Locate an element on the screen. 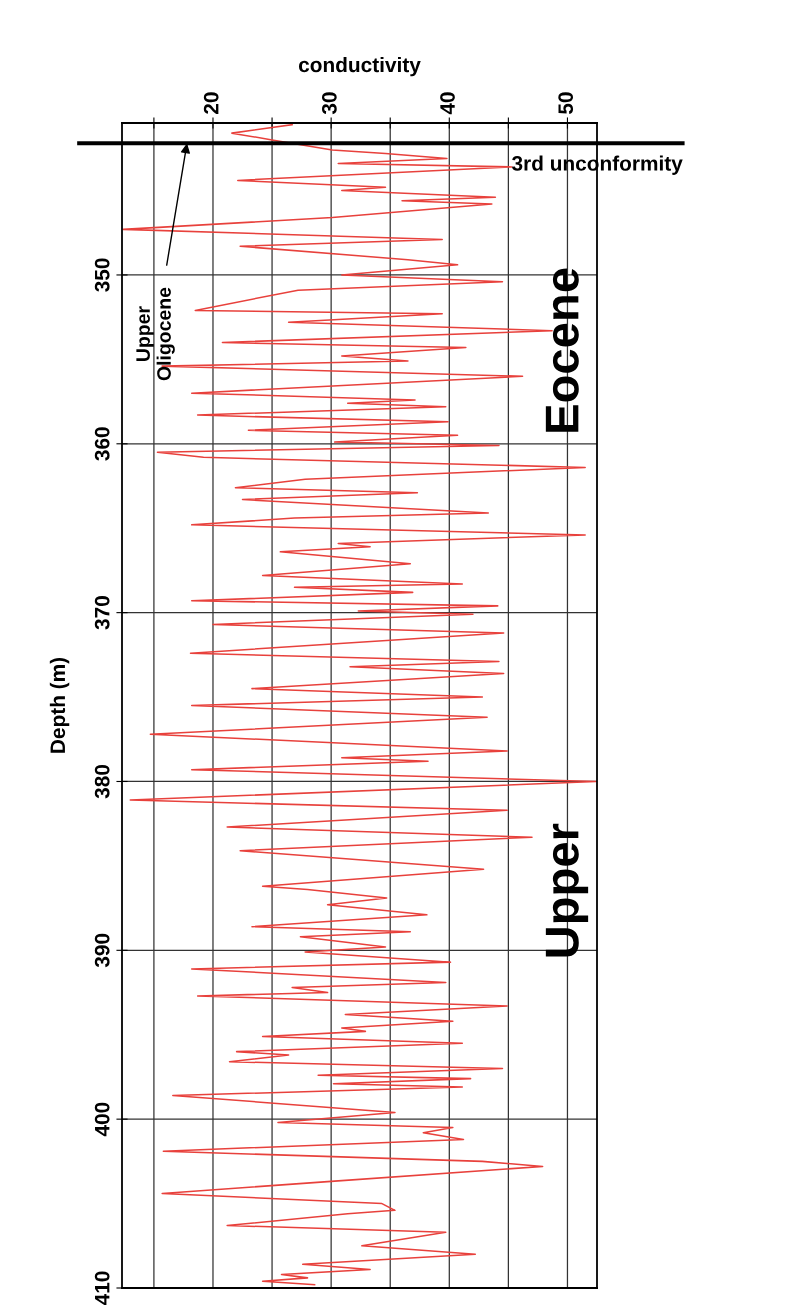  y-tick-label: 410 is located at coordinates (102, 1288).